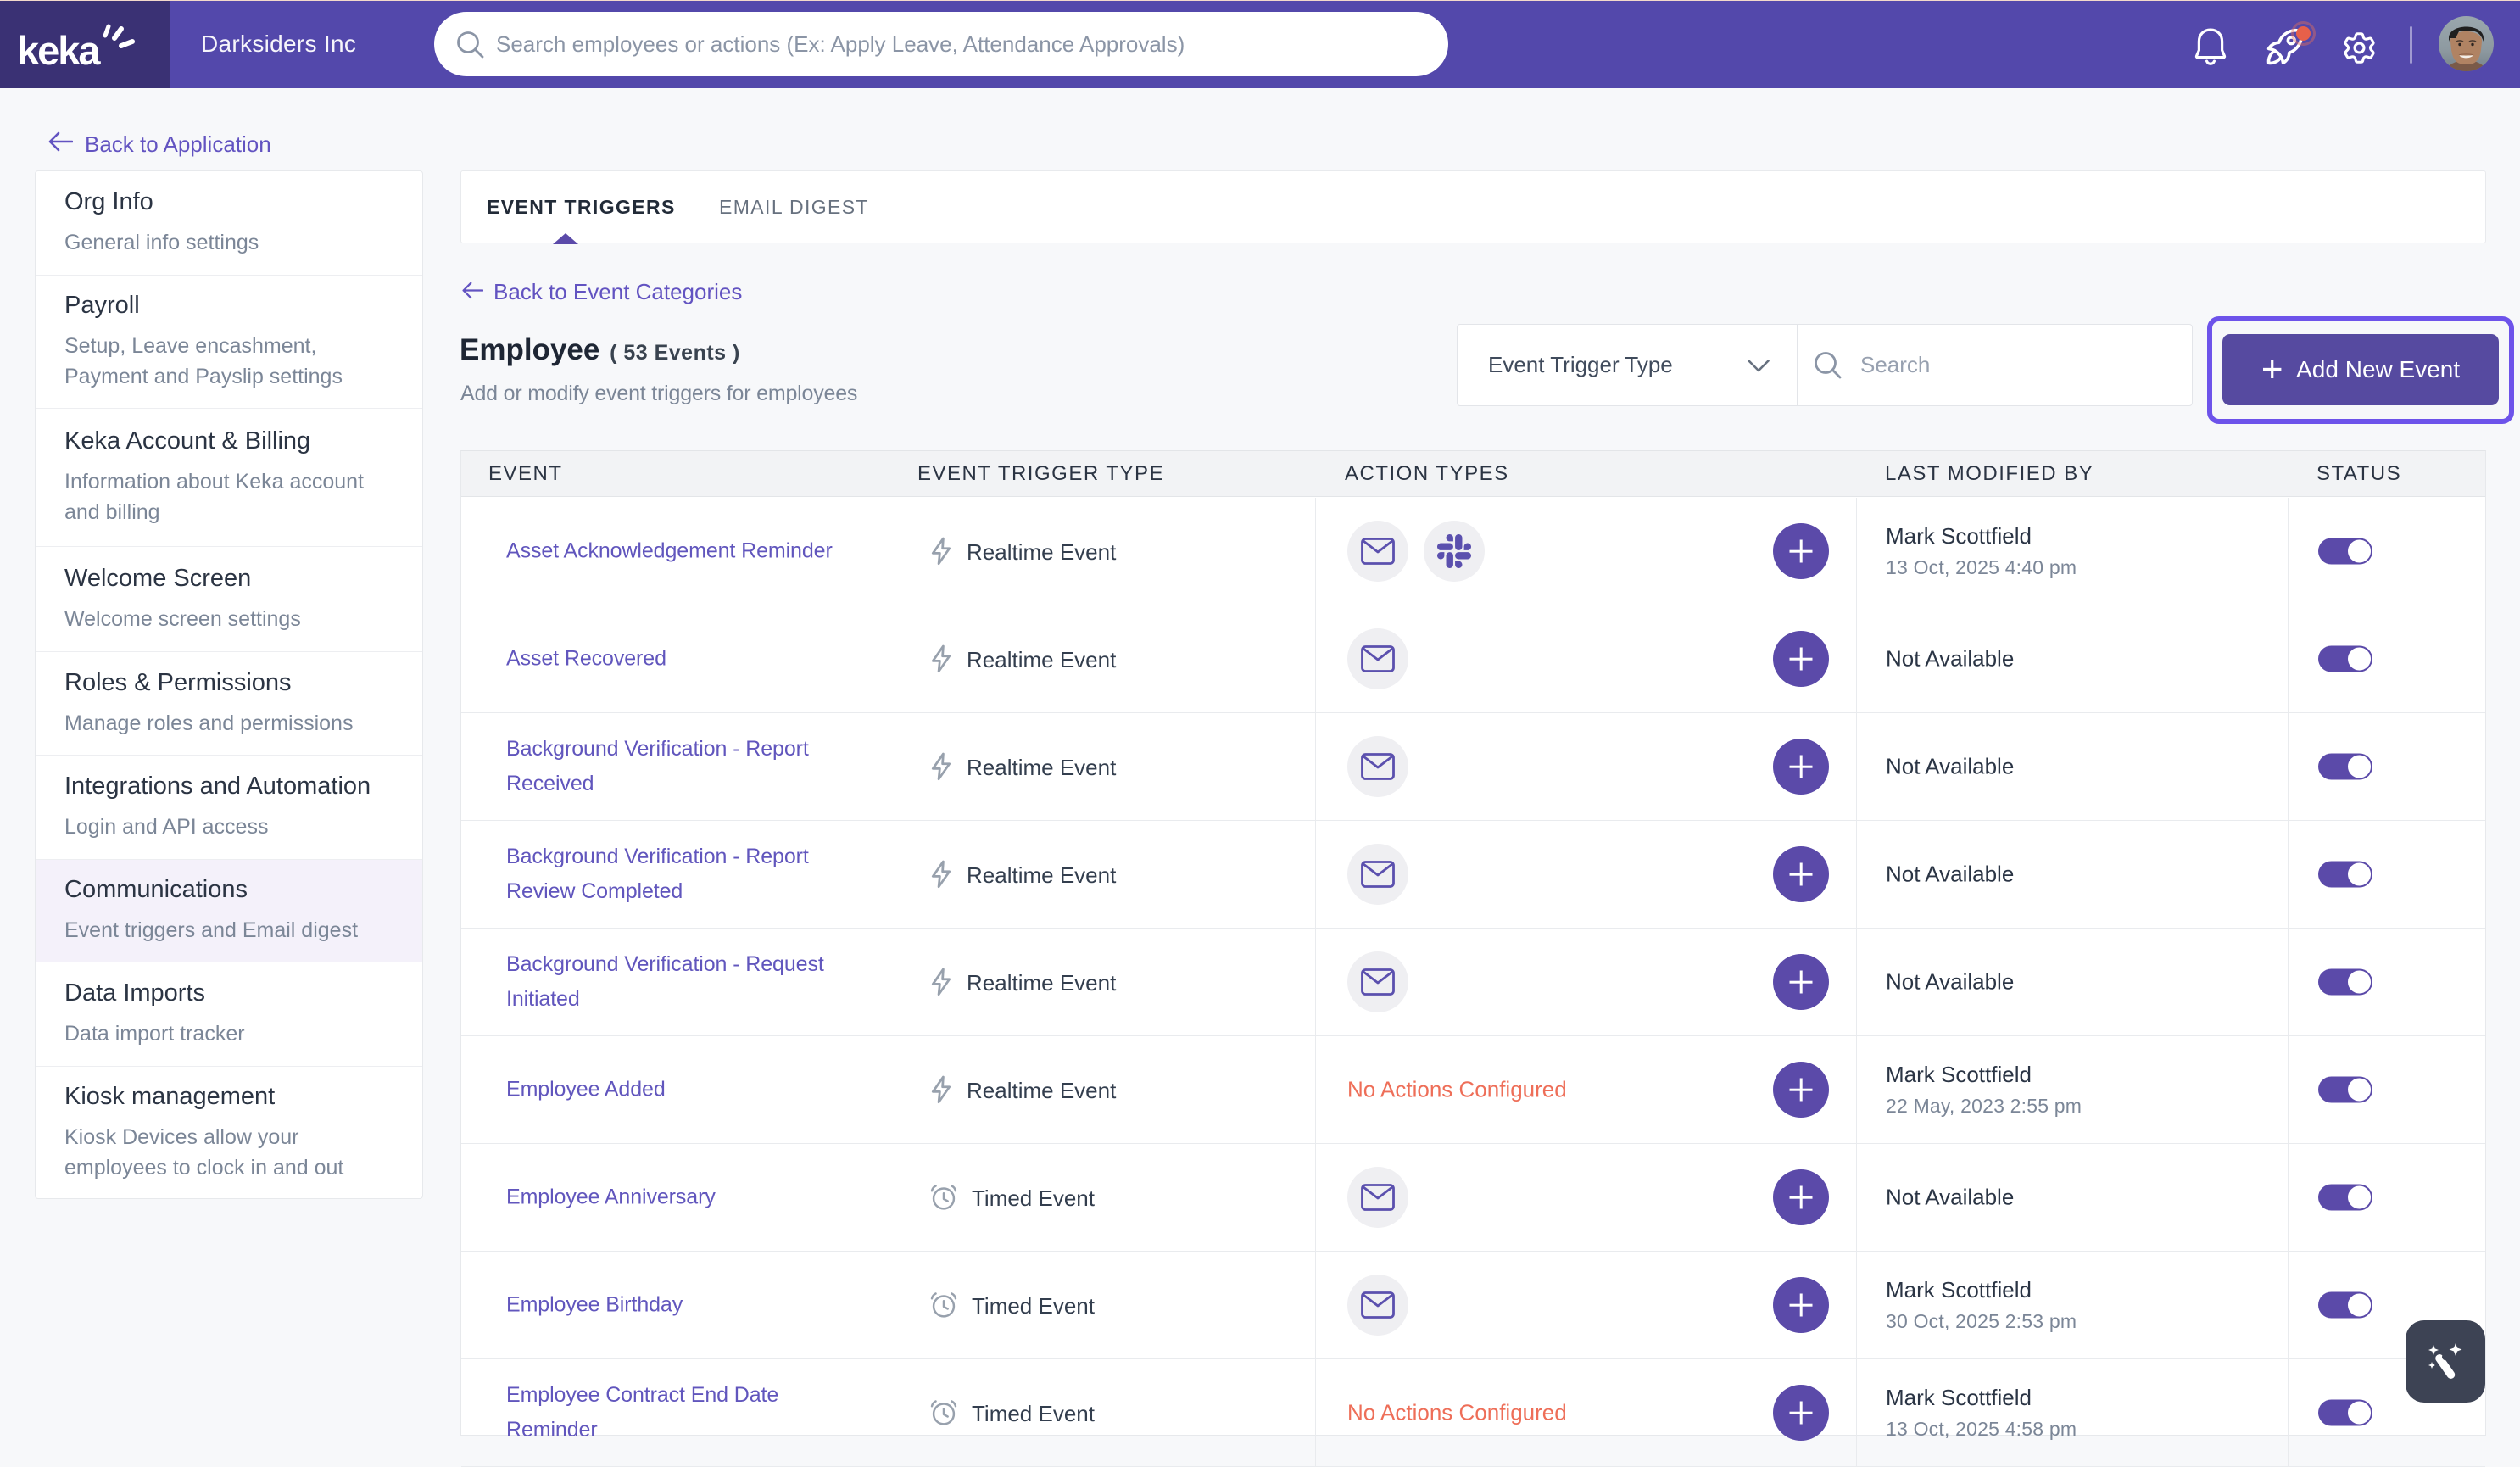 The height and width of the screenshot is (1467, 2520). What do you see at coordinates (59, 50) in the screenshot?
I see `svg-text: keka` at bounding box center [59, 50].